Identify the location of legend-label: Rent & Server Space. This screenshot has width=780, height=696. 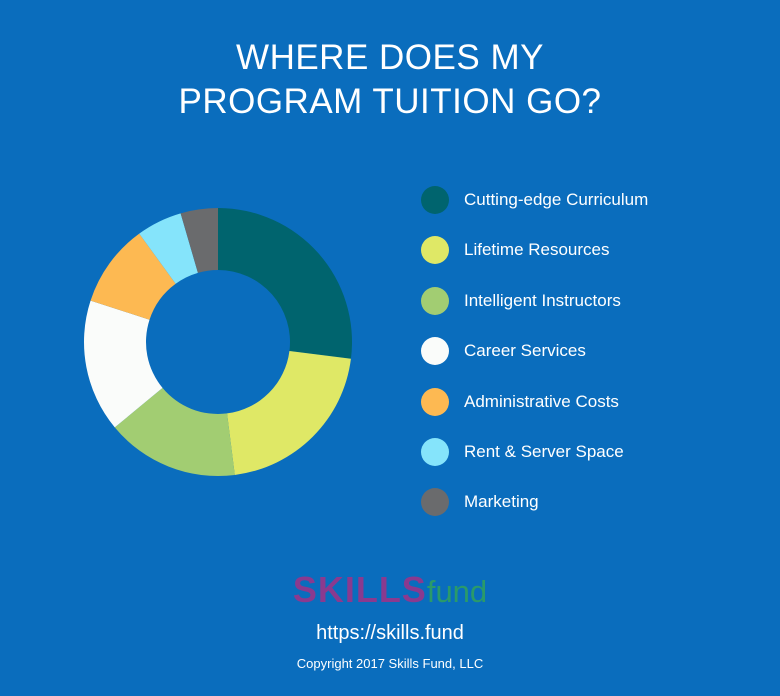
(544, 451).